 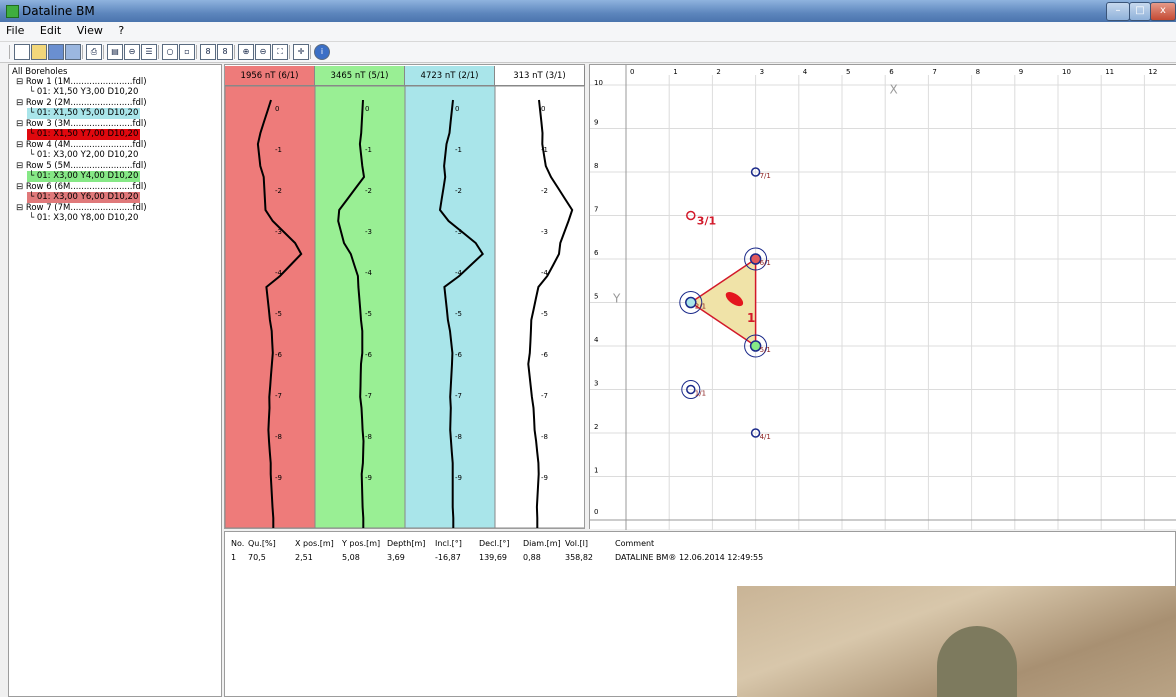 I want to click on table-cell: 70,5, so click(x=257, y=557).